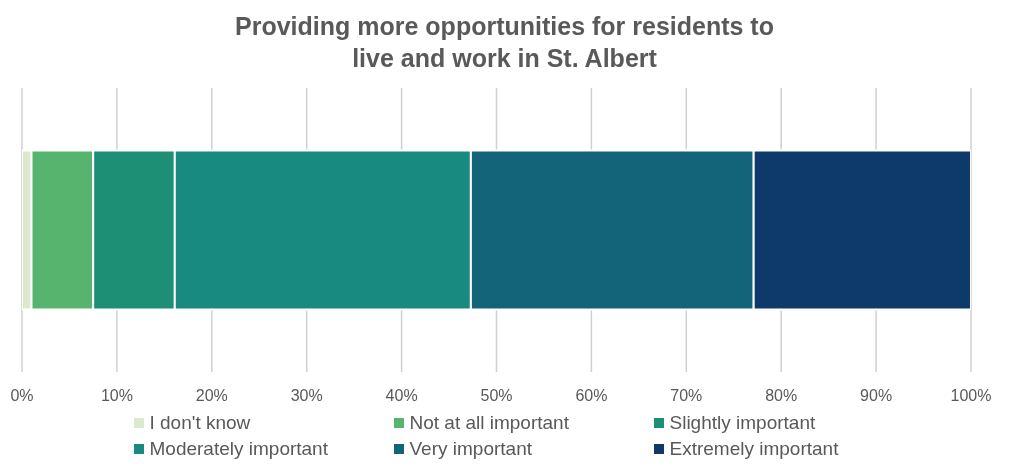 This screenshot has width=1009, height=474. I want to click on x-tick-label: 70%, so click(686, 396).